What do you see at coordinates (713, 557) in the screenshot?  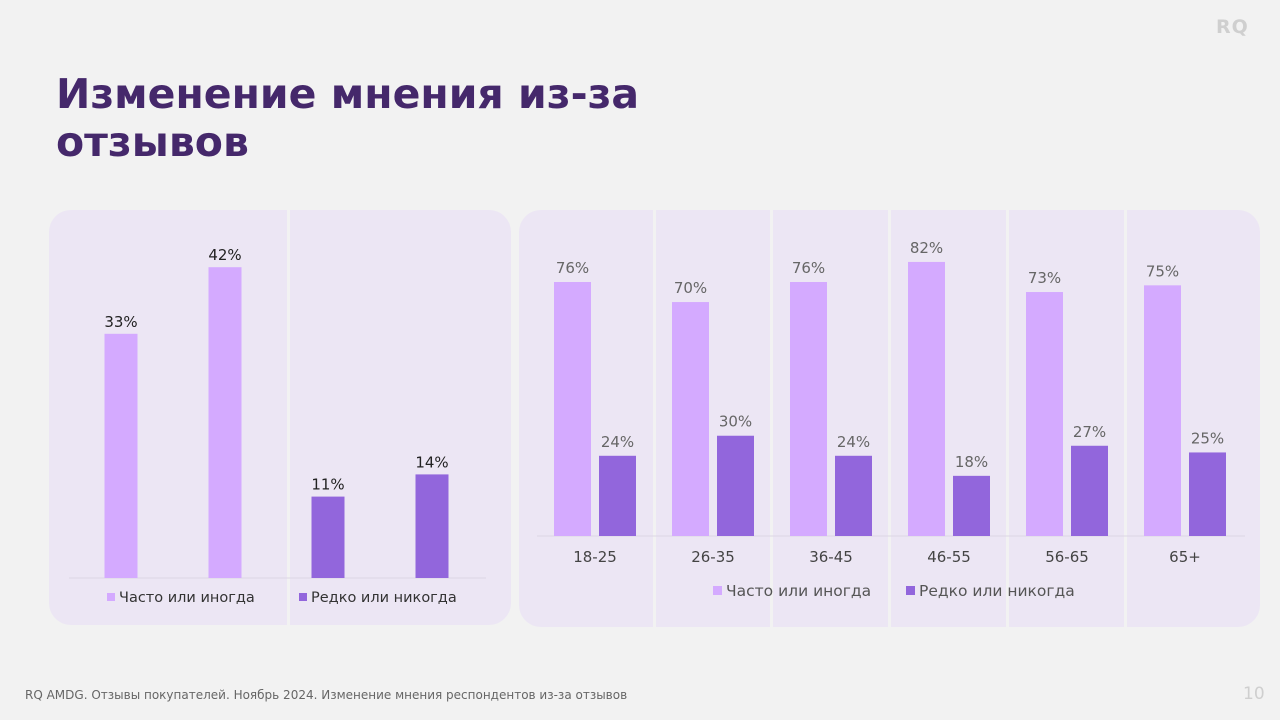 I see `x-tick-label: 26-35` at bounding box center [713, 557].